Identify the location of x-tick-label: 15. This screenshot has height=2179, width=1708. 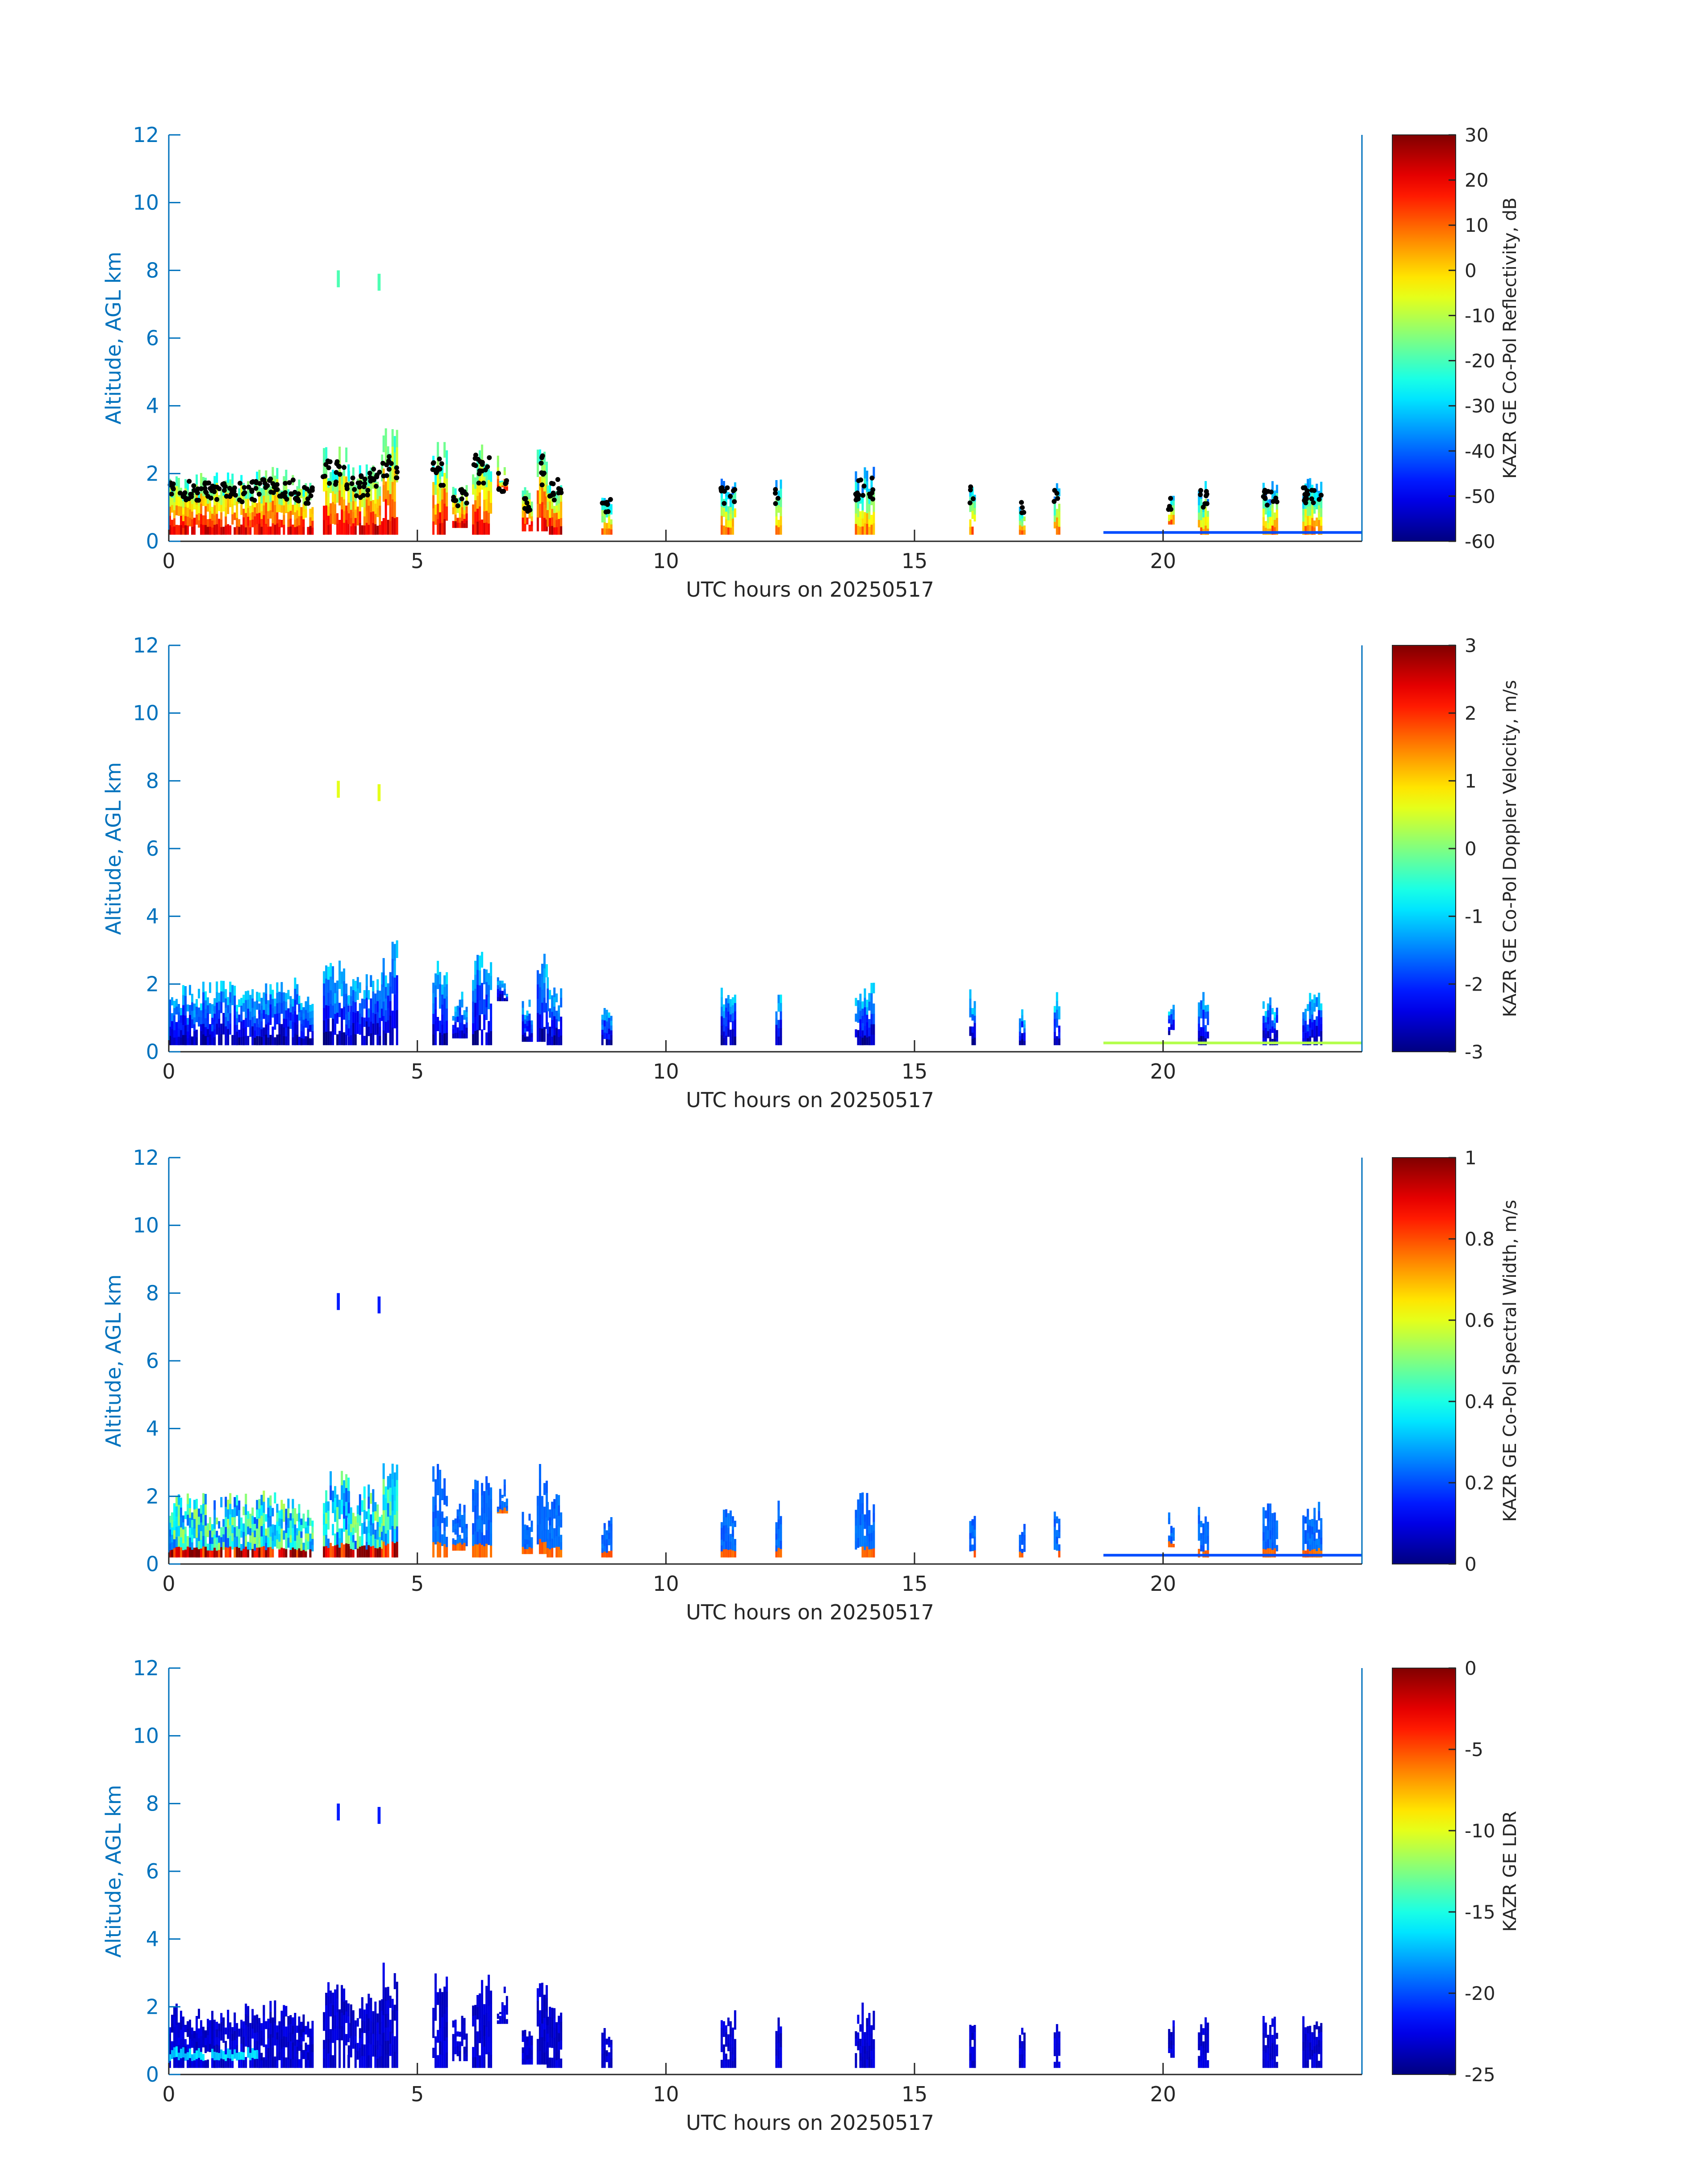
(915, 1584).